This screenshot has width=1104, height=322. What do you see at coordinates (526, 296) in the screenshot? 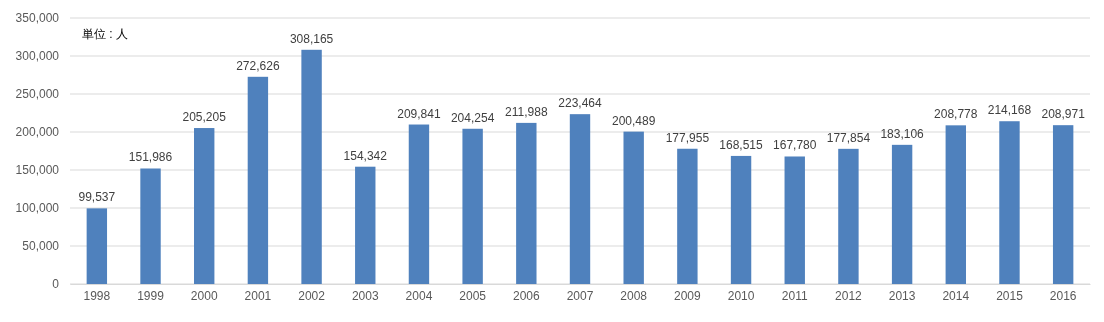
I see `x-tick-label: 2006` at bounding box center [526, 296].